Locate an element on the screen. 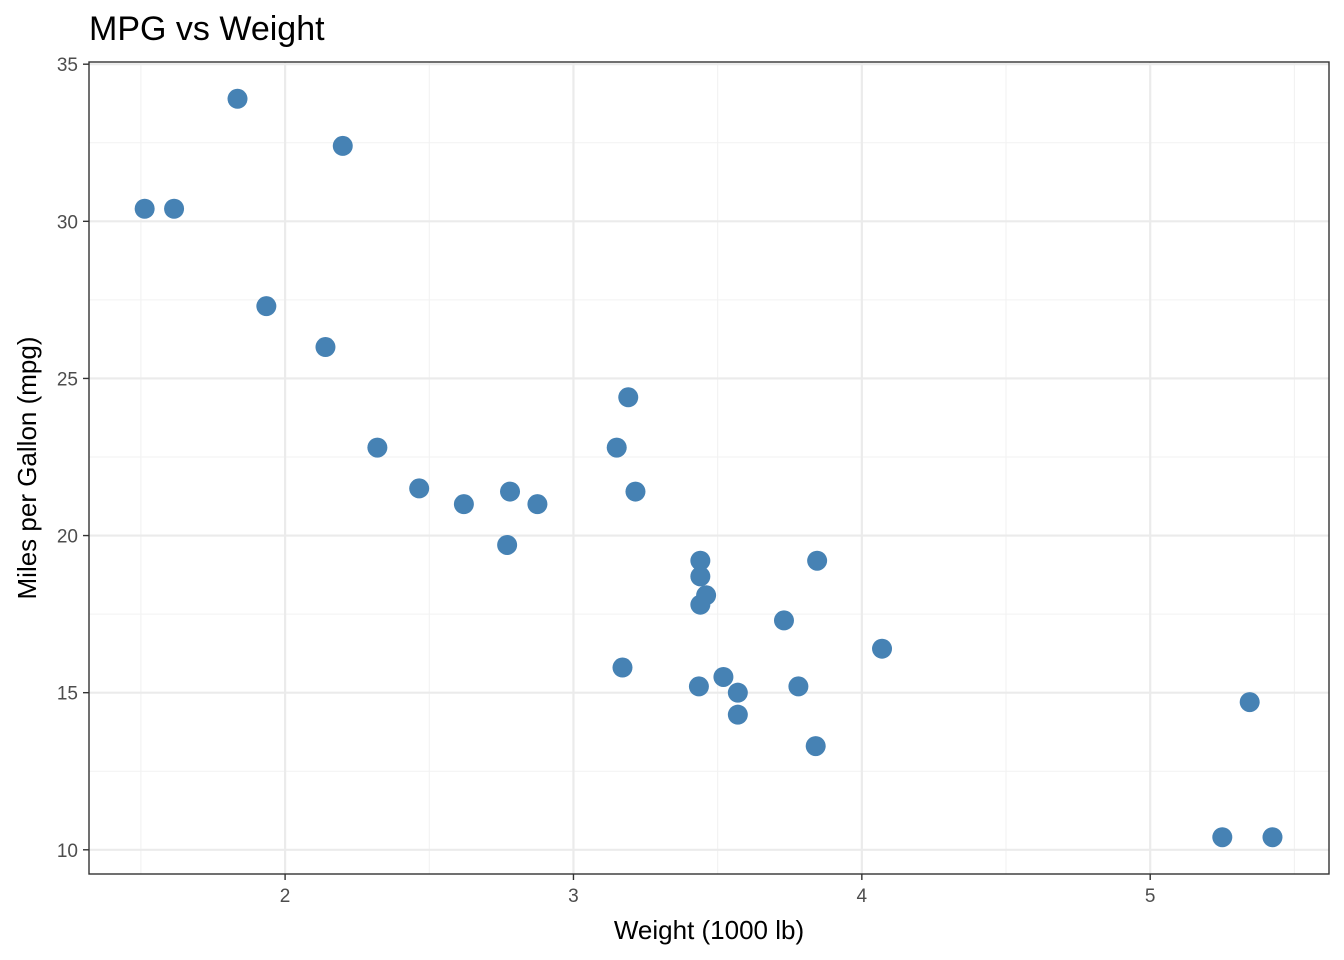 The image size is (1344, 960). x-tick-label: 2 is located at coordinates (285, 896).